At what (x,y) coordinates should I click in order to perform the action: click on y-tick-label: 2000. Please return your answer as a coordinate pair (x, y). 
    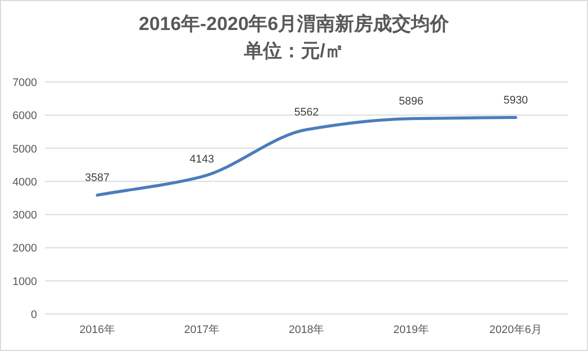
    Looking at the image, I should click on (24, 248).